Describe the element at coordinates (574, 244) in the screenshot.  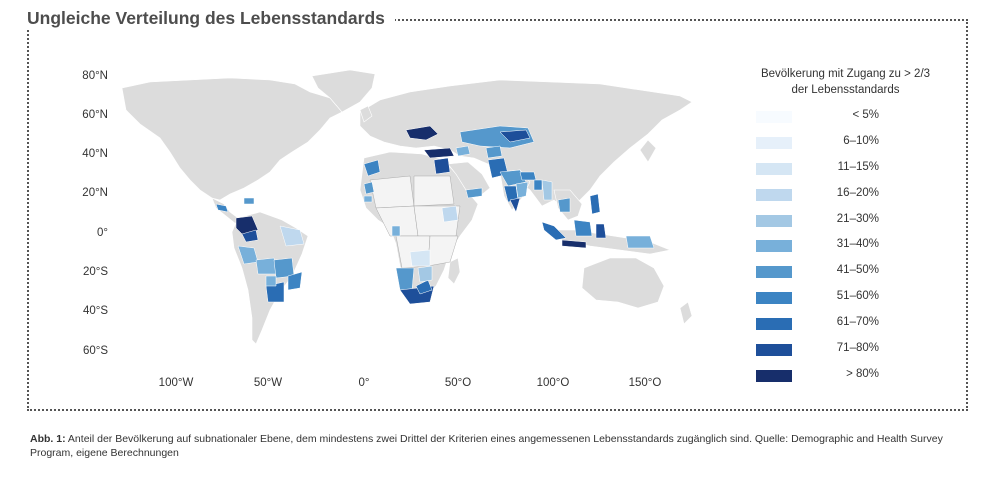
I see `region-java` at that location.